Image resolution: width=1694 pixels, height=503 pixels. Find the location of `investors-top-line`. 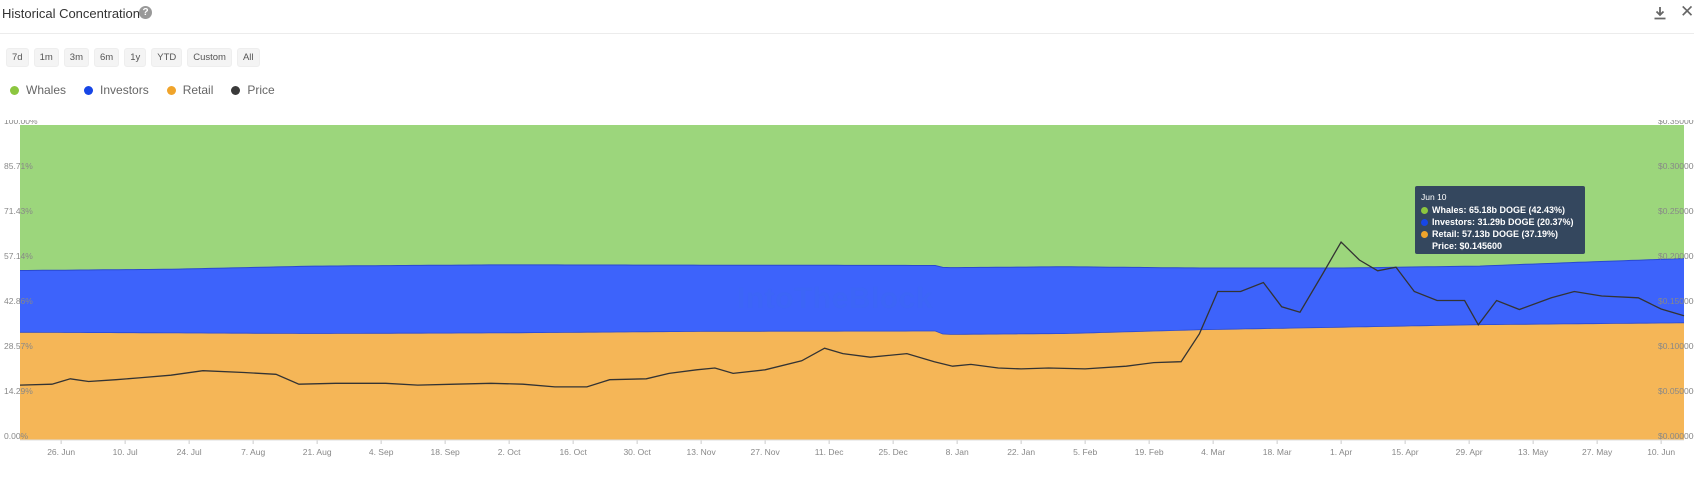

investors-top-line is located at coordinates (852, 264).